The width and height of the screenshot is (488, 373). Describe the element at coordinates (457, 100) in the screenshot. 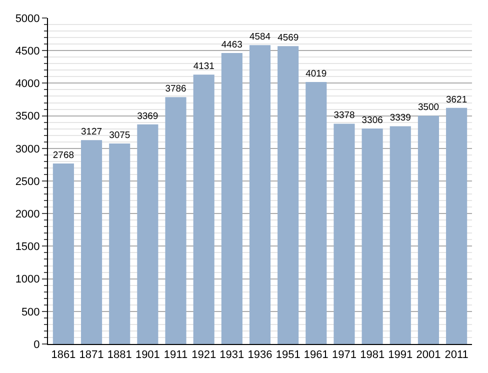

I see `data-label: 3621` at that location.